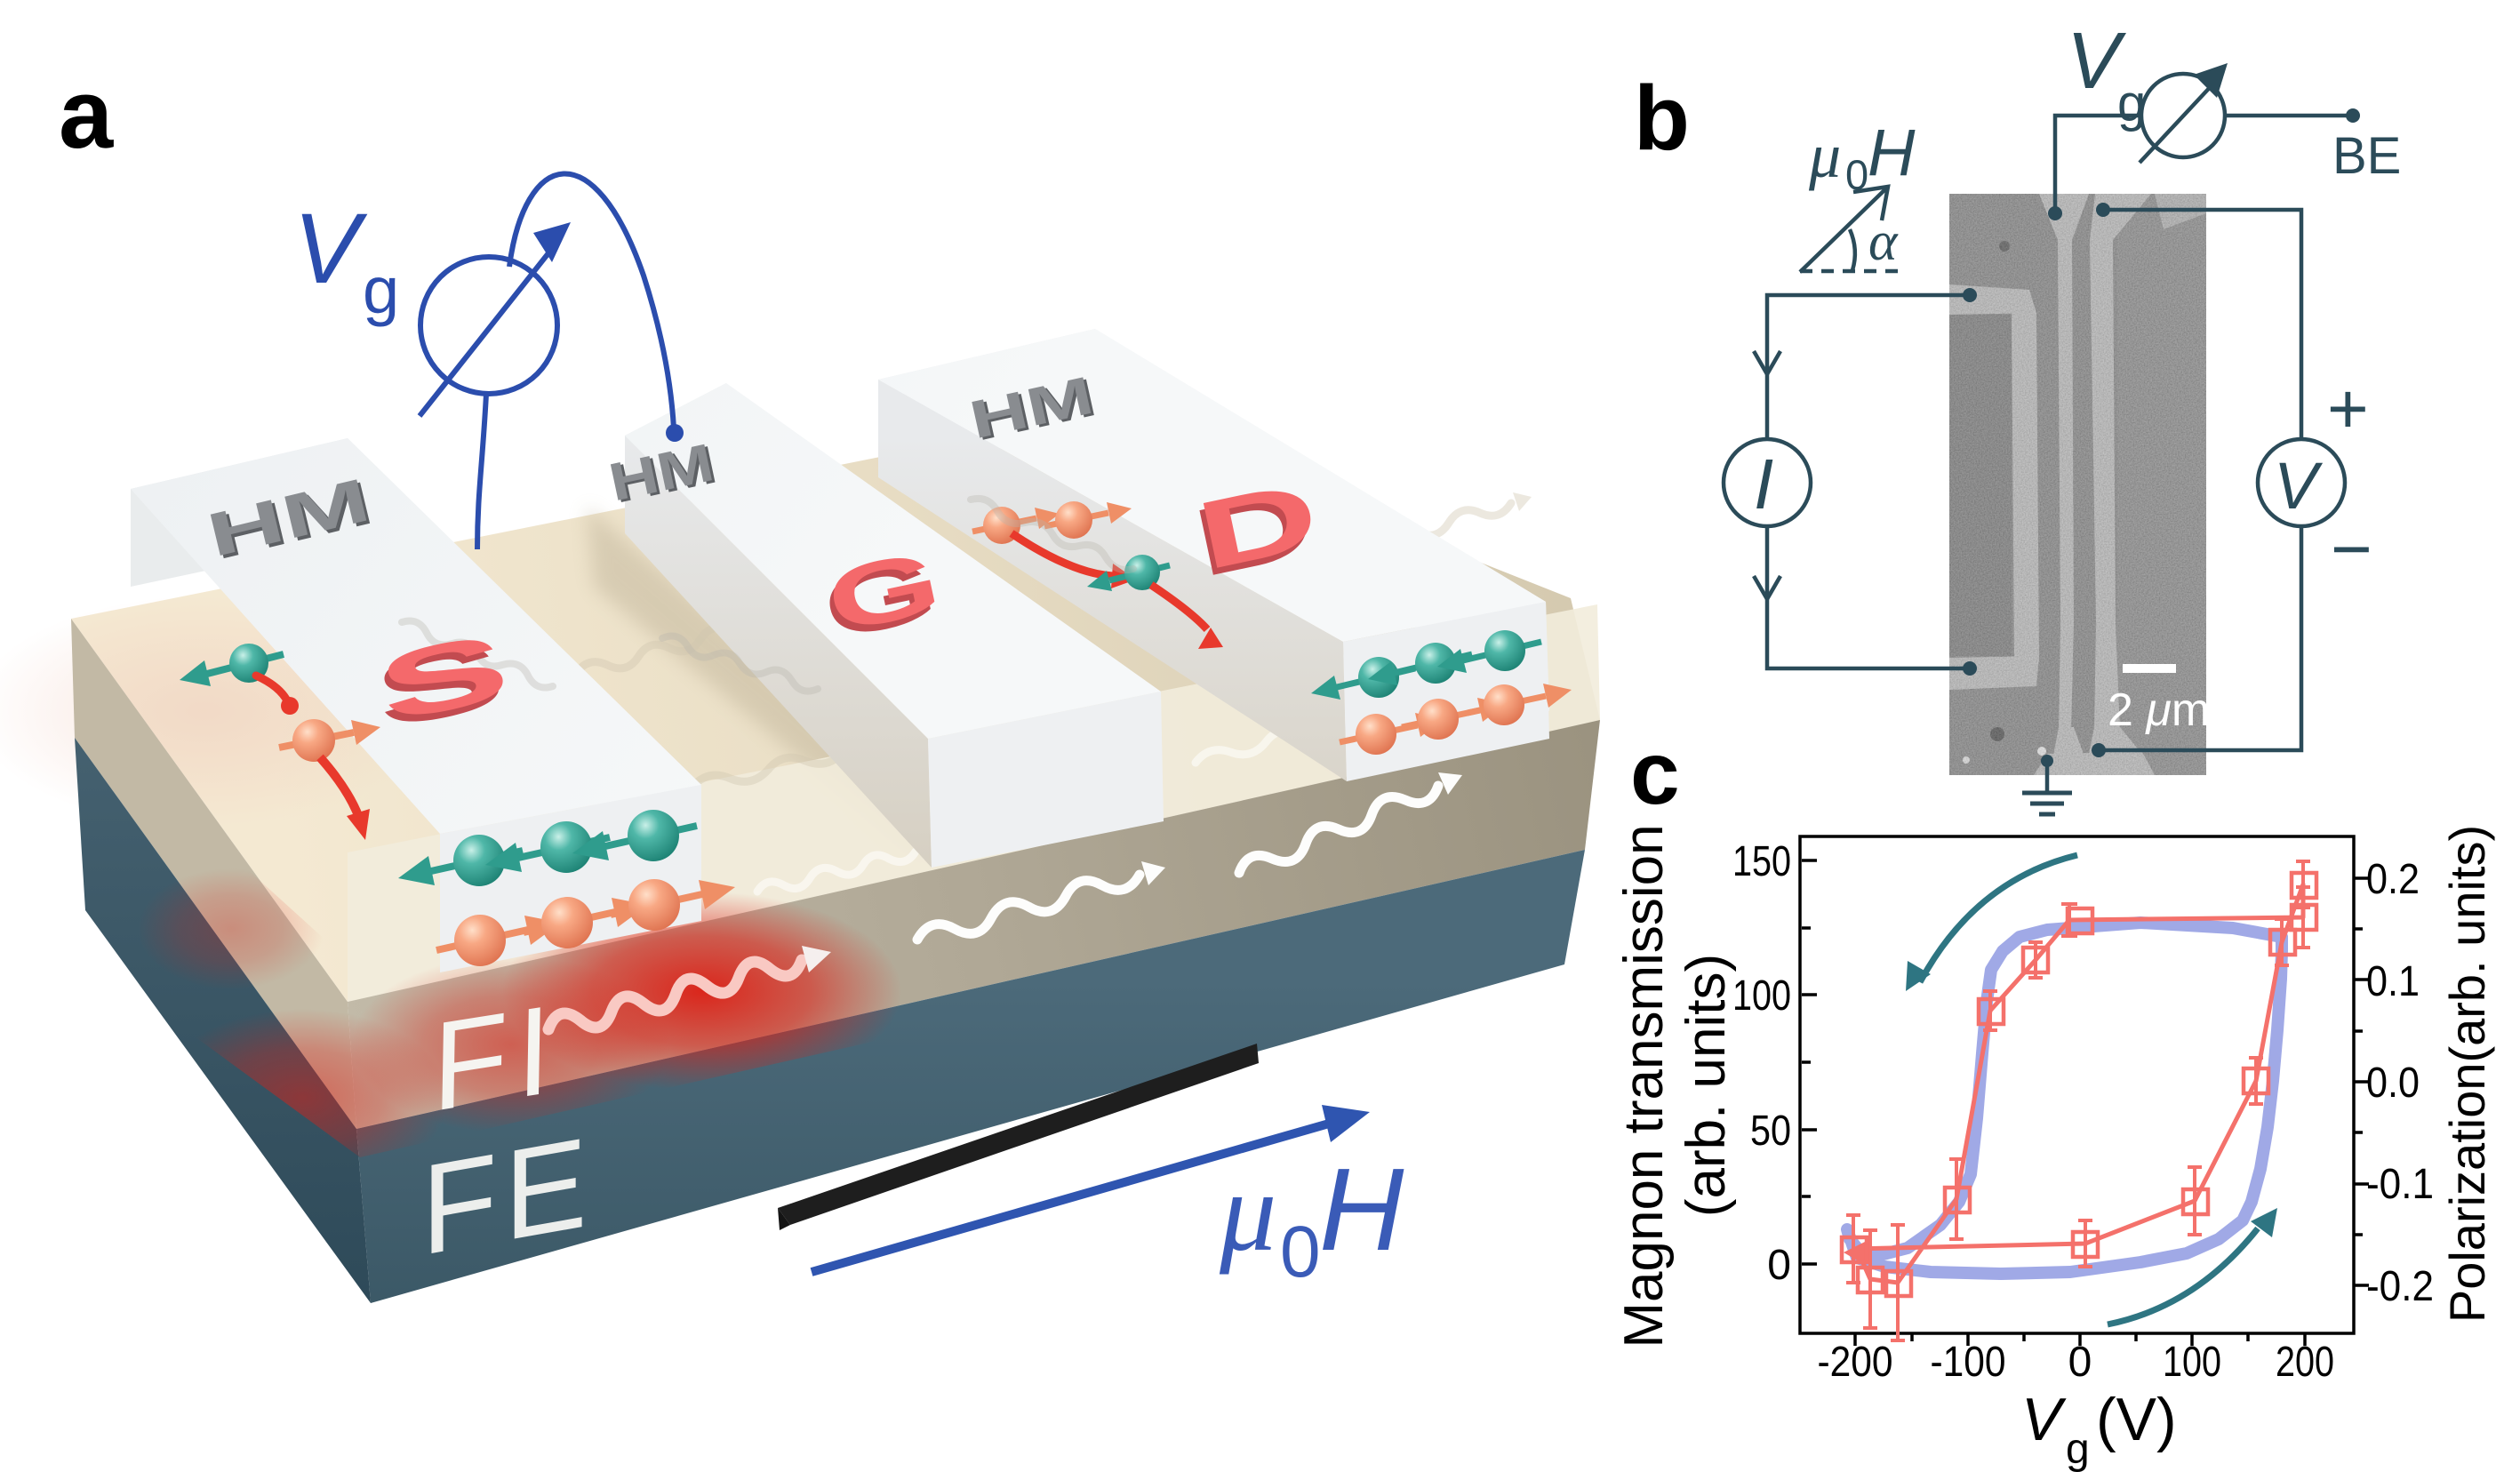  What do you see at coordinates (2305, 1362) in the screenshot?
I see `svg-text: 200` at bounding box center [2305, 1362].